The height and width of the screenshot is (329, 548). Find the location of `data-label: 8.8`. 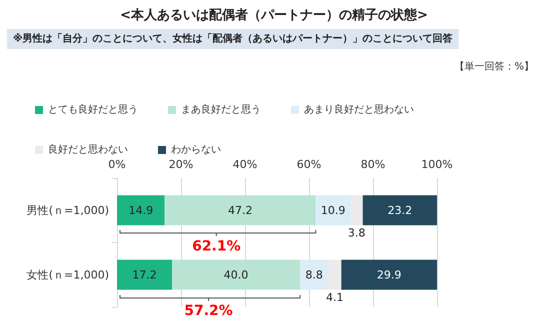

data-label: 8.8 is located at coordinates (314, 275).